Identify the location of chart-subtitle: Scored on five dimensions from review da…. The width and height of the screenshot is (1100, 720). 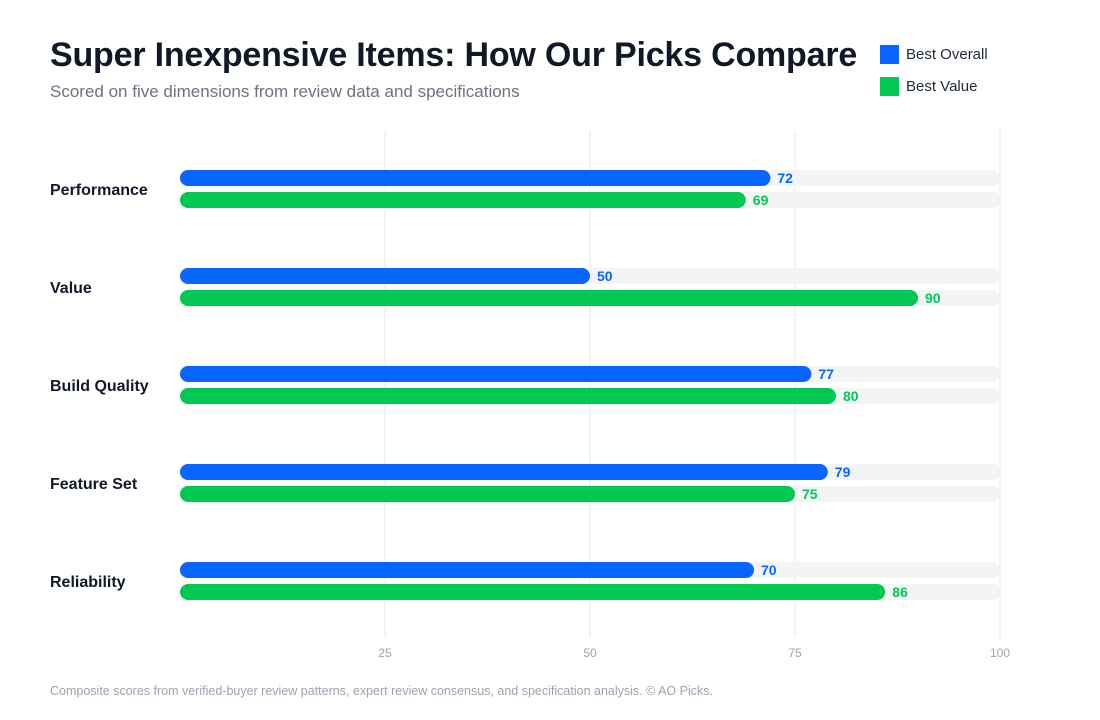
(285, 91).